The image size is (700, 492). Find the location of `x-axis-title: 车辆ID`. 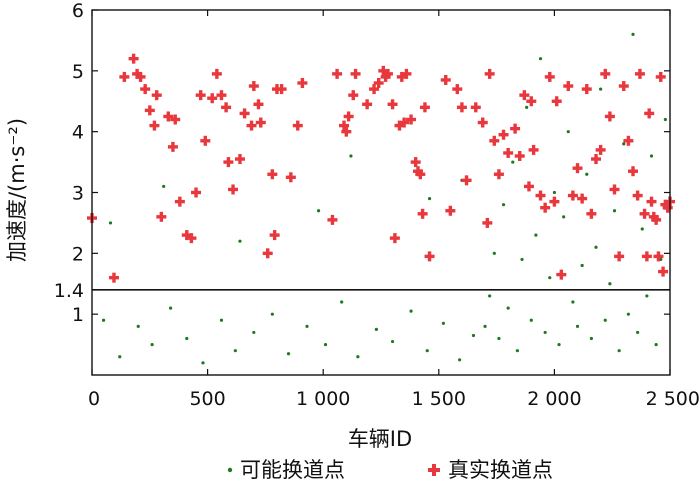

x-axis-title: 车辆ID is located at coordinates (380, 439).